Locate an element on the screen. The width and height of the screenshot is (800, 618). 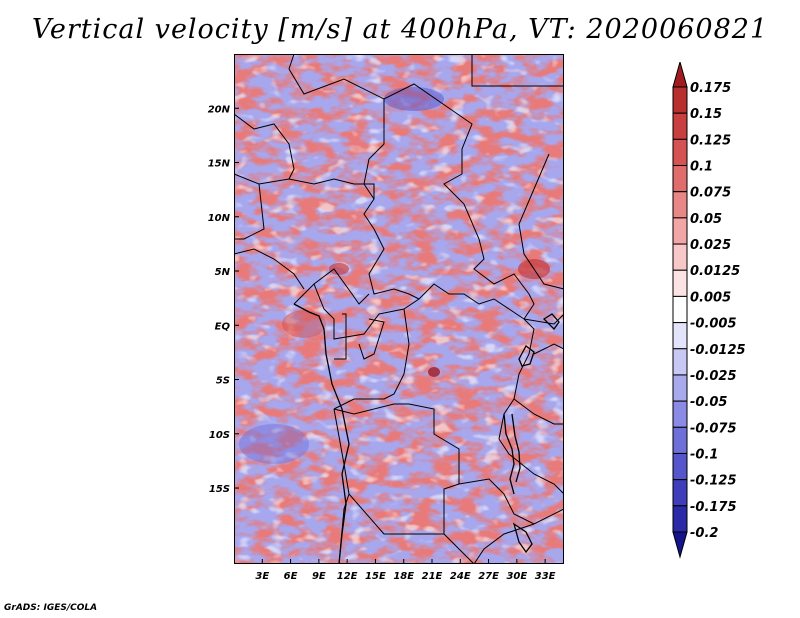
colorbar-label: -0.025 is located at coordinates (713, 376).